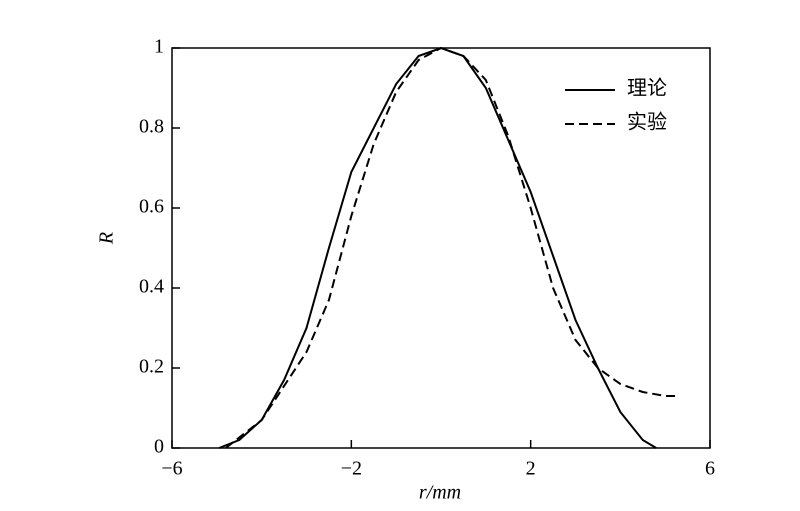  I want to click on x-axis-label: r/mm, so click(440, 493).